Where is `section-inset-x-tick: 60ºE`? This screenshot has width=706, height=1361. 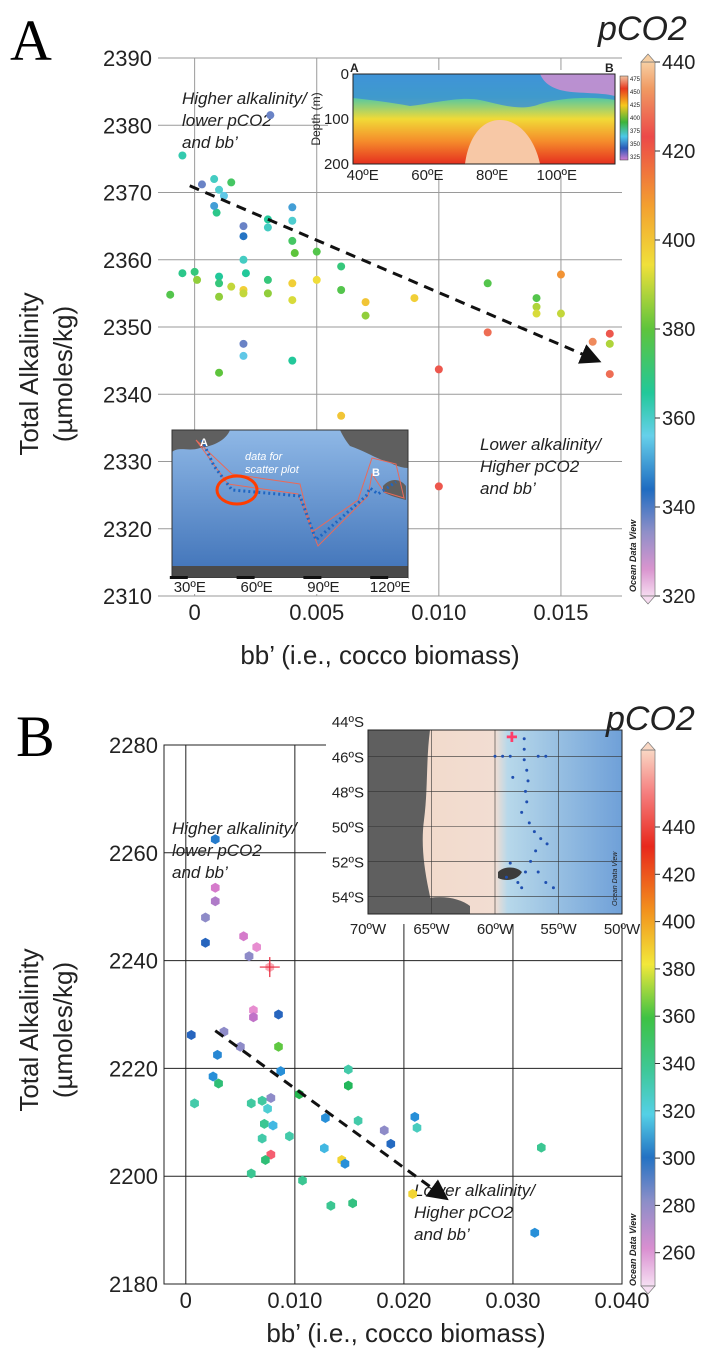 section-inset-x-tick: 60ºE is located at coordinates (427, 175).